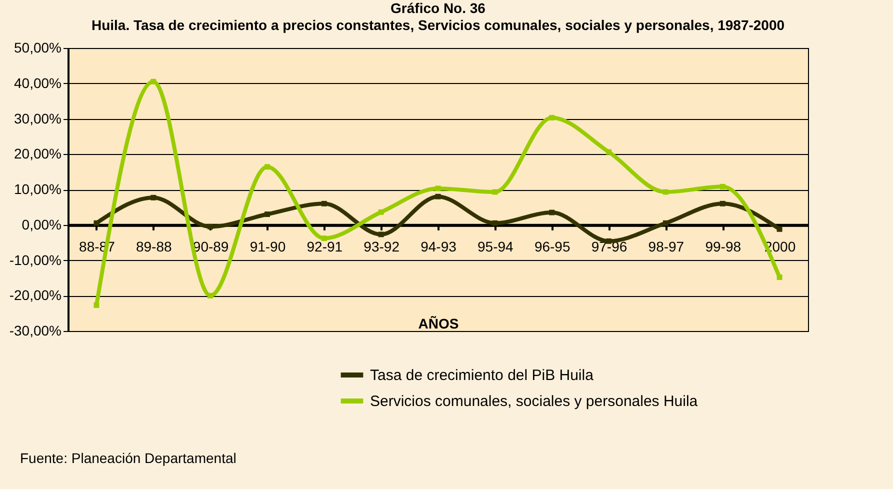 This screenshot has width=893, height=489. Describe the element at coordinates (482, 375) in the screenshot. I see `legend-label: Tasa de crecimiento del PiB Huila` at that location.